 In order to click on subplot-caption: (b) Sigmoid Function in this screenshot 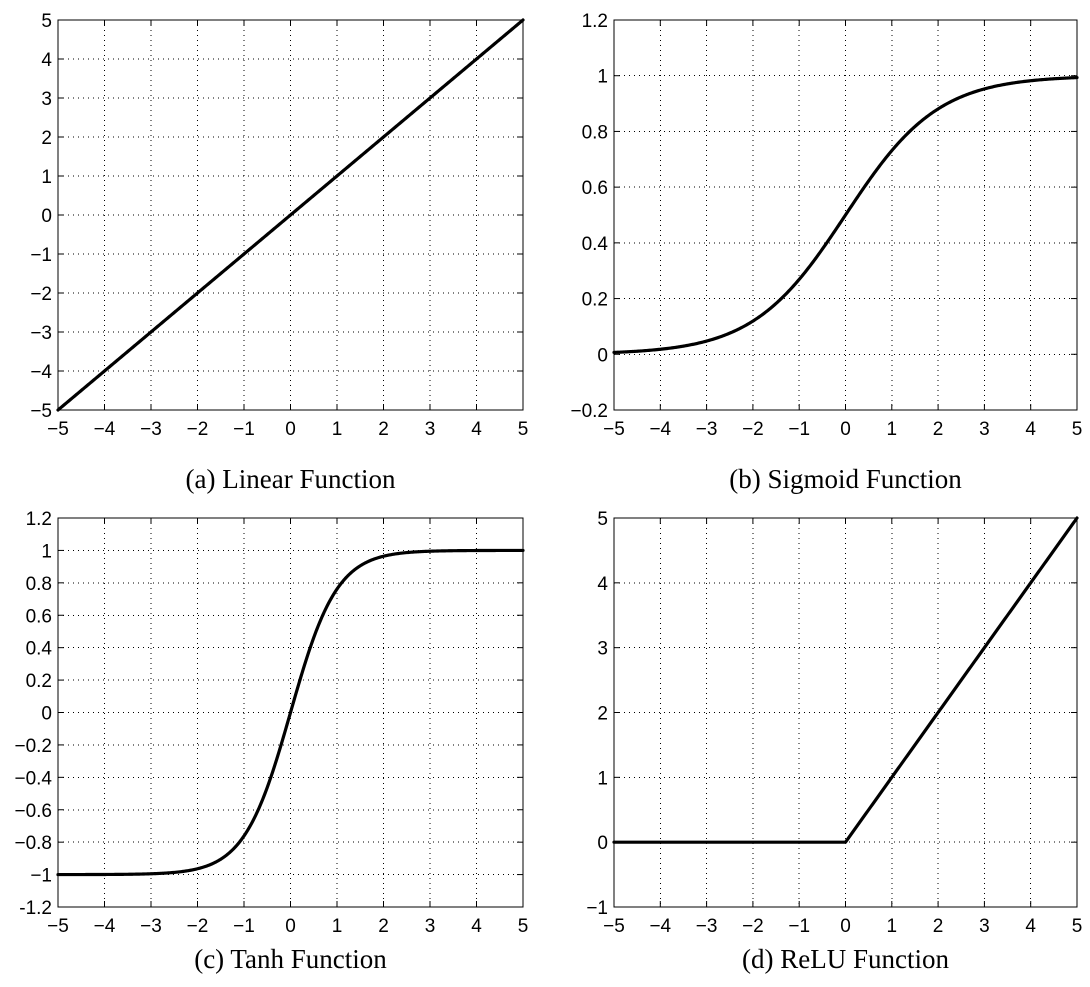, I will do `click(845, 479)`.